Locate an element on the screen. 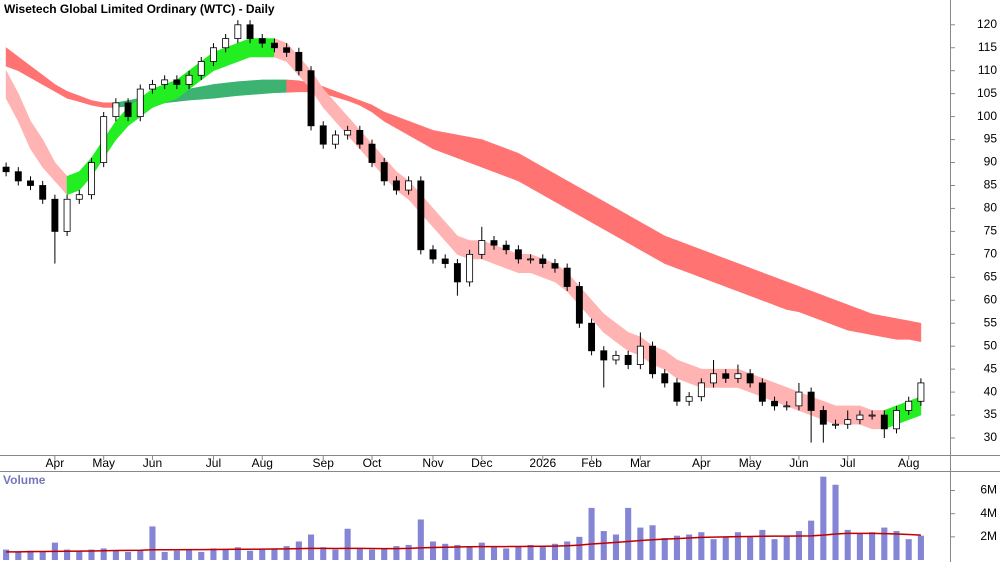  volume-title: Volume is located at coordinates (24, 480).